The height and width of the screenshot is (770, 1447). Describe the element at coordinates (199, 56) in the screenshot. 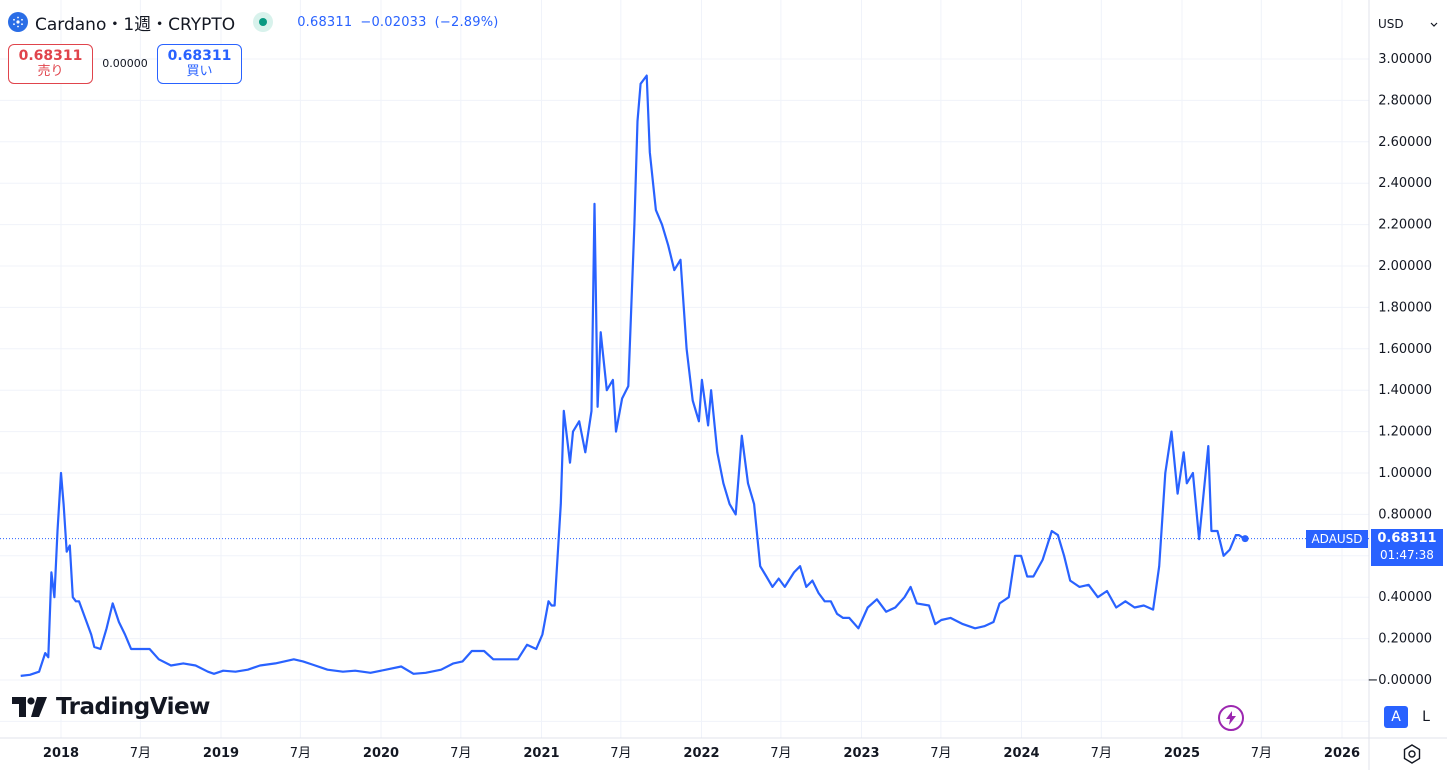

I see `buy-price: 0.68311` at that location.